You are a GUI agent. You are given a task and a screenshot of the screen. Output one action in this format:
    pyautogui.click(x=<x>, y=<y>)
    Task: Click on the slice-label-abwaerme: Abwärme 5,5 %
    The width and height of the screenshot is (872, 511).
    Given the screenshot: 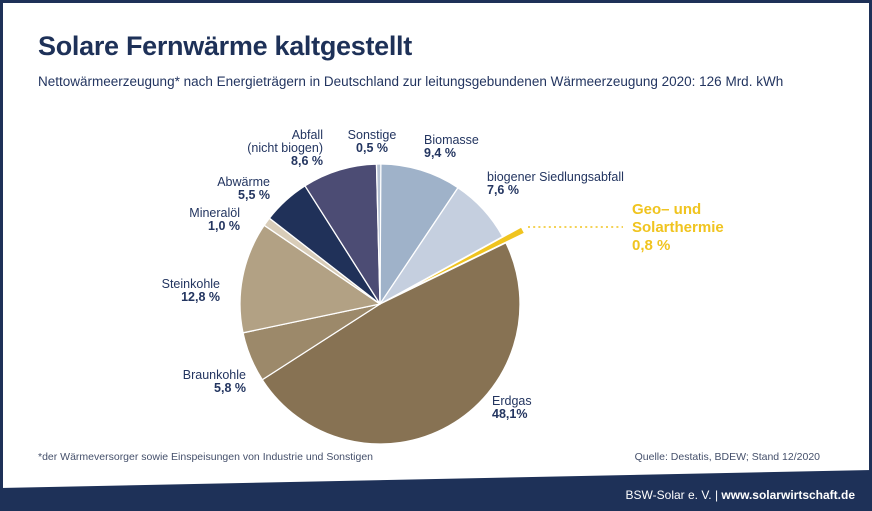 What is the action you would take?
    pyautogui.click(x=243, y=189)
    